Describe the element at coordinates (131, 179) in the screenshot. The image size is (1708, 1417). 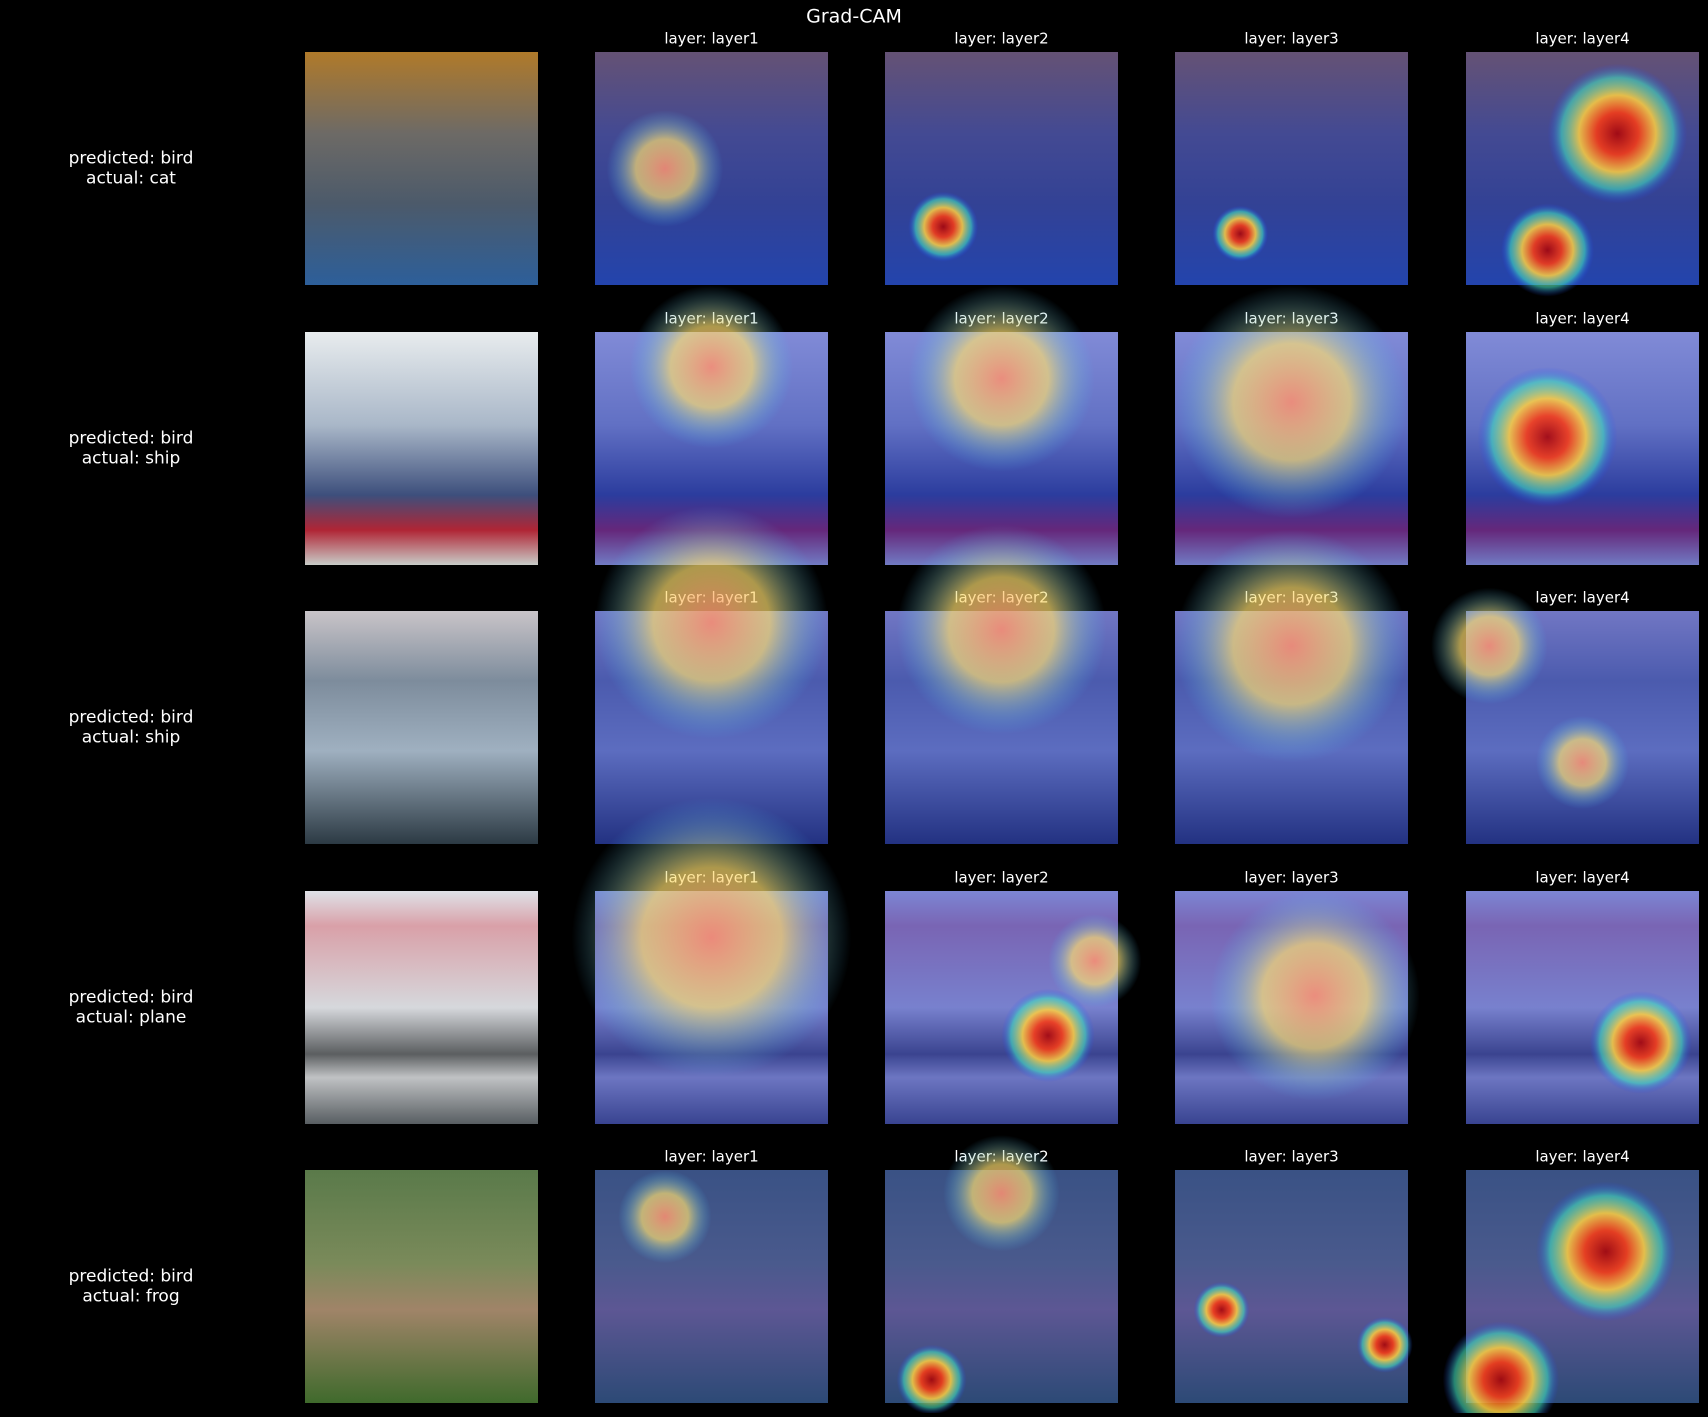
I see `row-label: actual: cat` at that location.